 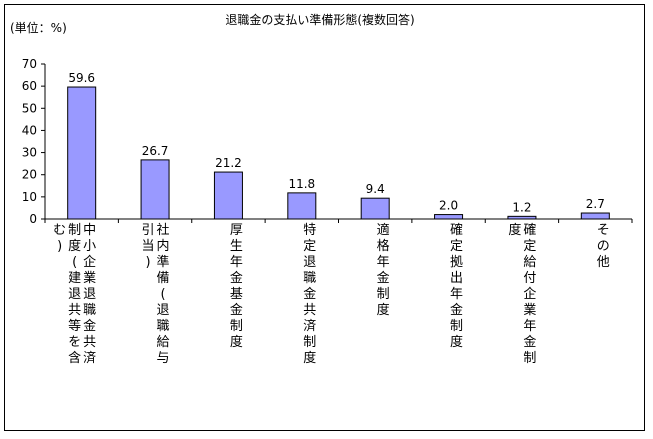 I want to click on category-label: 制度(建退共等を含, so click(x=74, y=294).